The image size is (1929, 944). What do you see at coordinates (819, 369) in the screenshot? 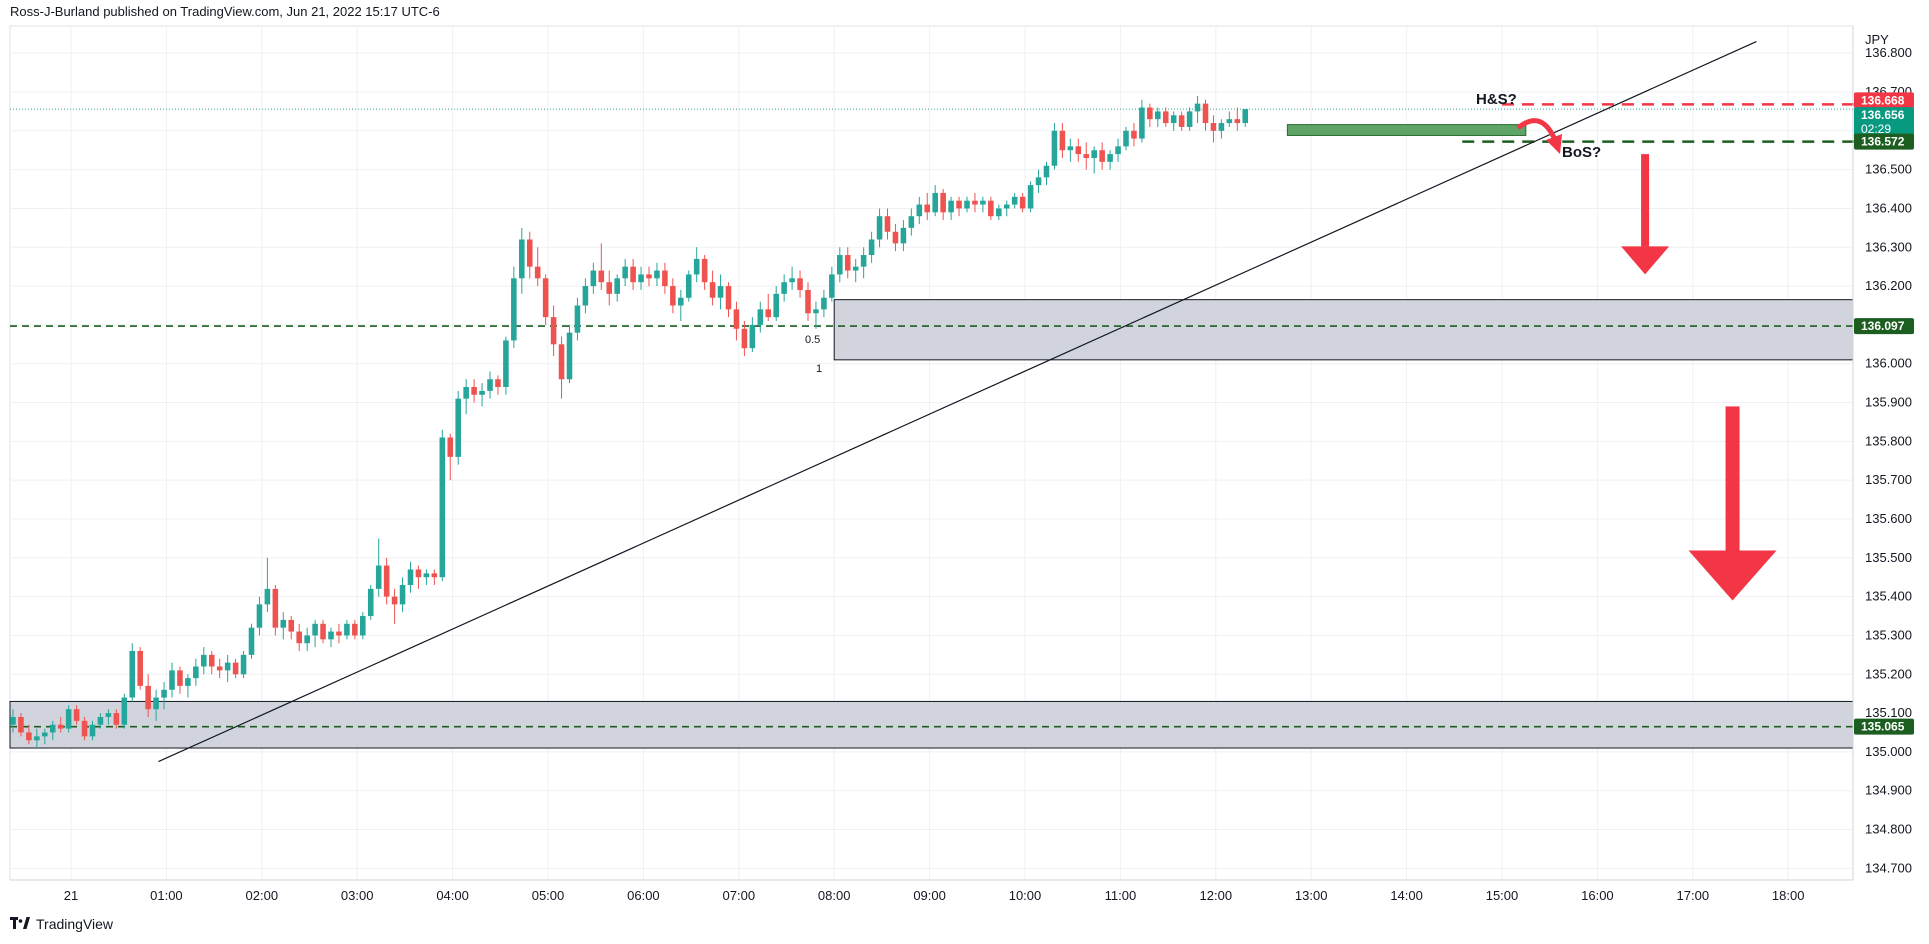
I see `annotation-label: 1` at bounding box center [819, 369].